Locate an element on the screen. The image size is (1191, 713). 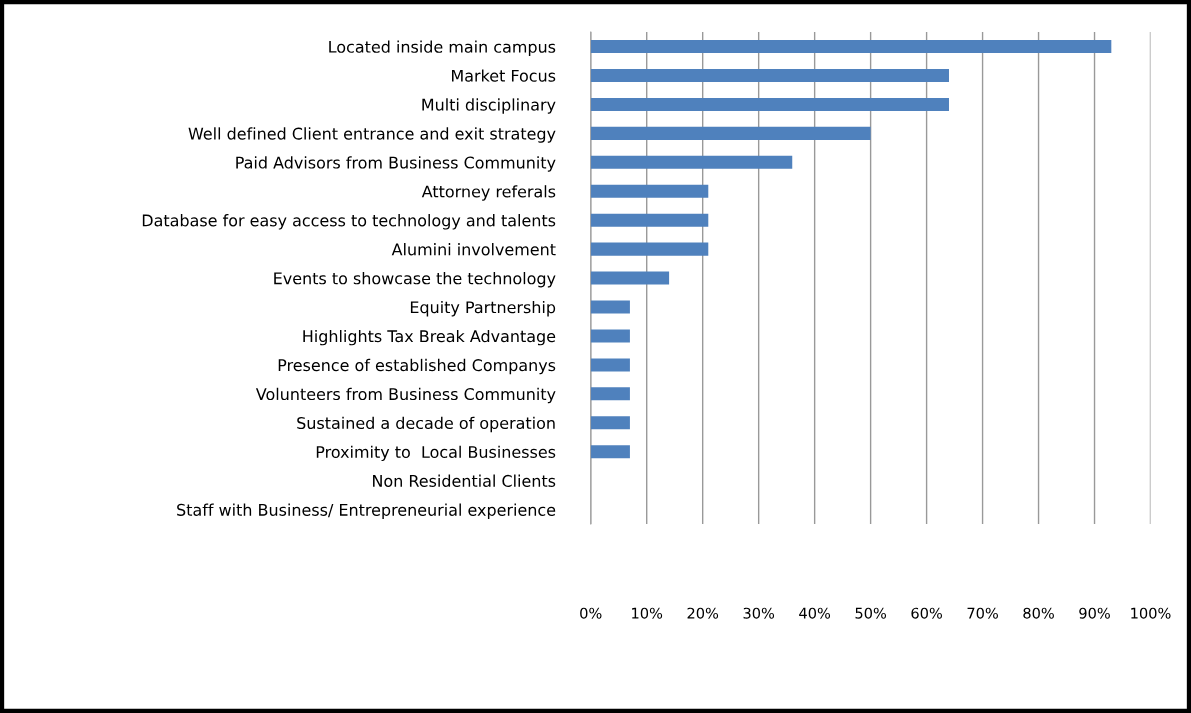
y-tick-label: Presence of established Companys is located at coordinates (417, 366).